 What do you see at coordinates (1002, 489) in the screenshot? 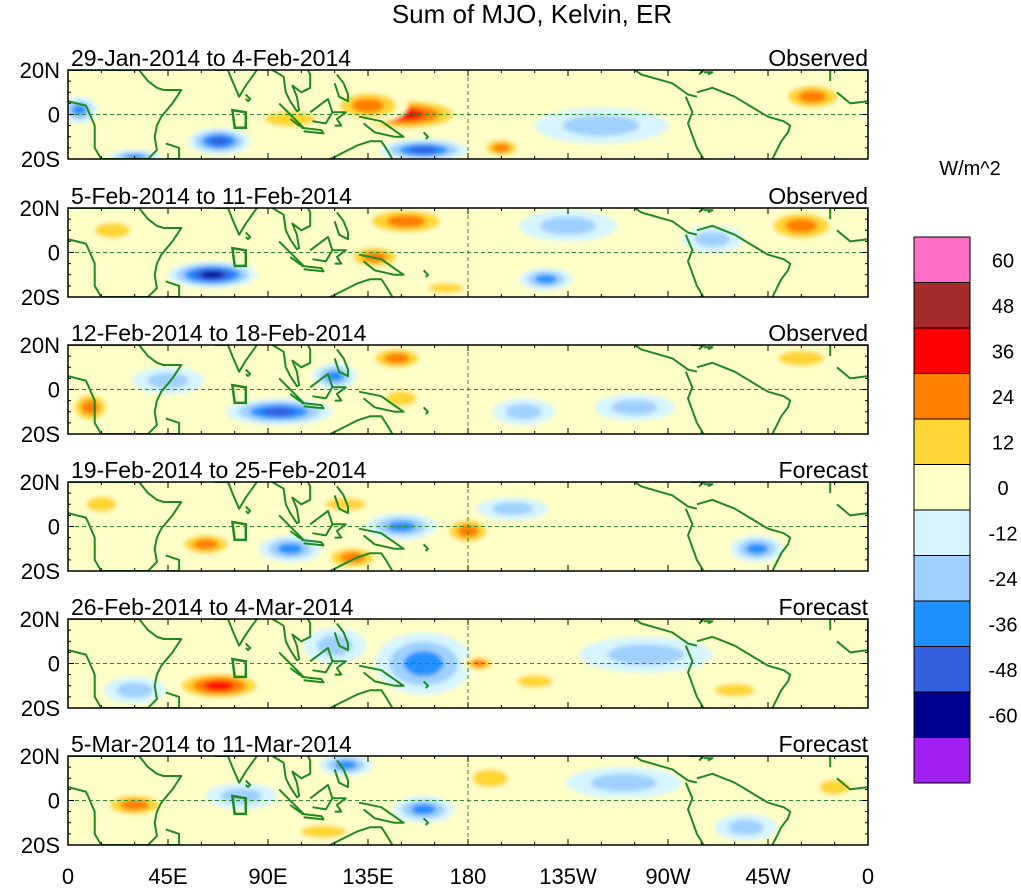
I see `colorbar-label: 0` at bounding box center [1002, 489].